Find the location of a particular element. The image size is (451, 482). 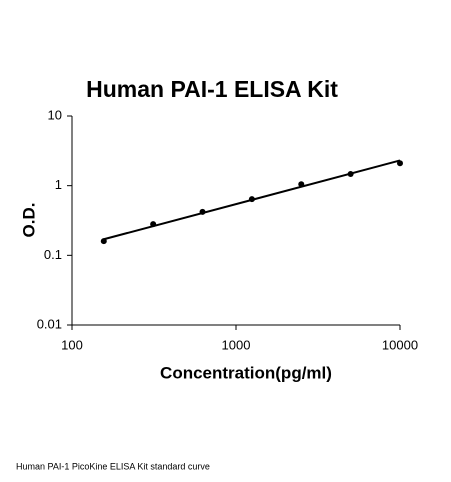

x-tick-label: 10000 is located at coordinates (400, 344).